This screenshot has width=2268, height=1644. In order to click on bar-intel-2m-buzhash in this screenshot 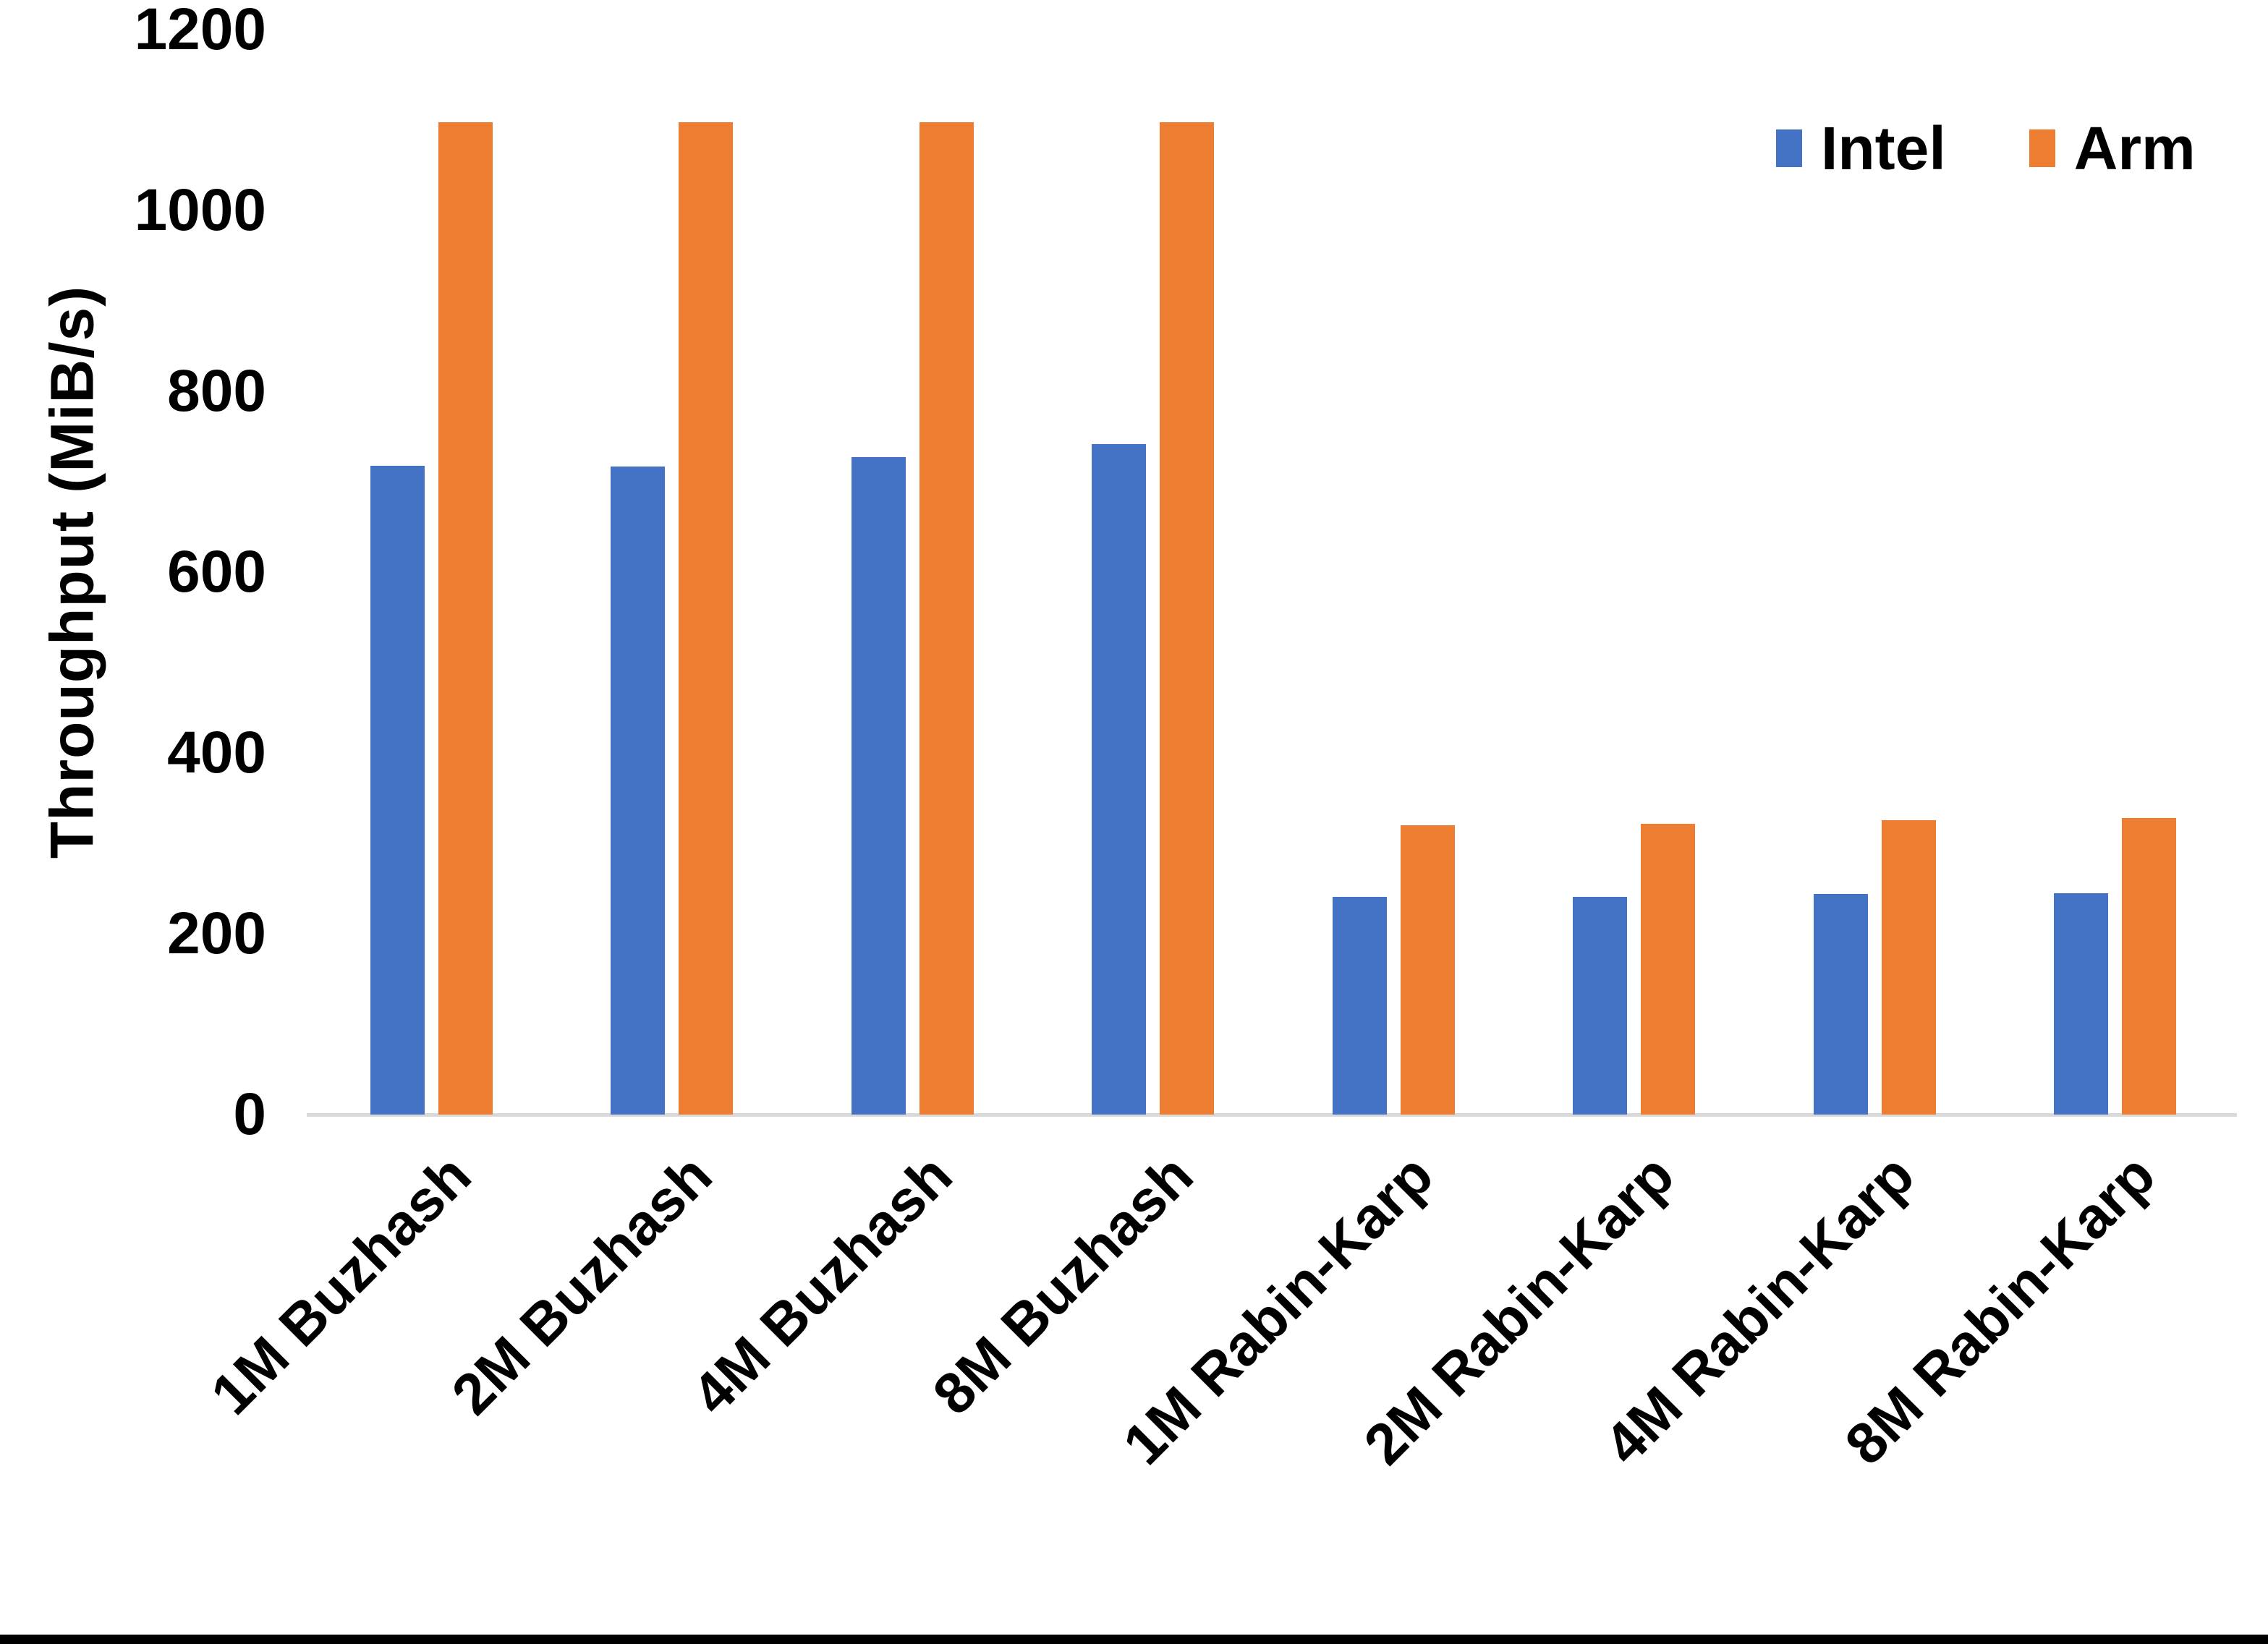, I will do `click(638, 790)`.